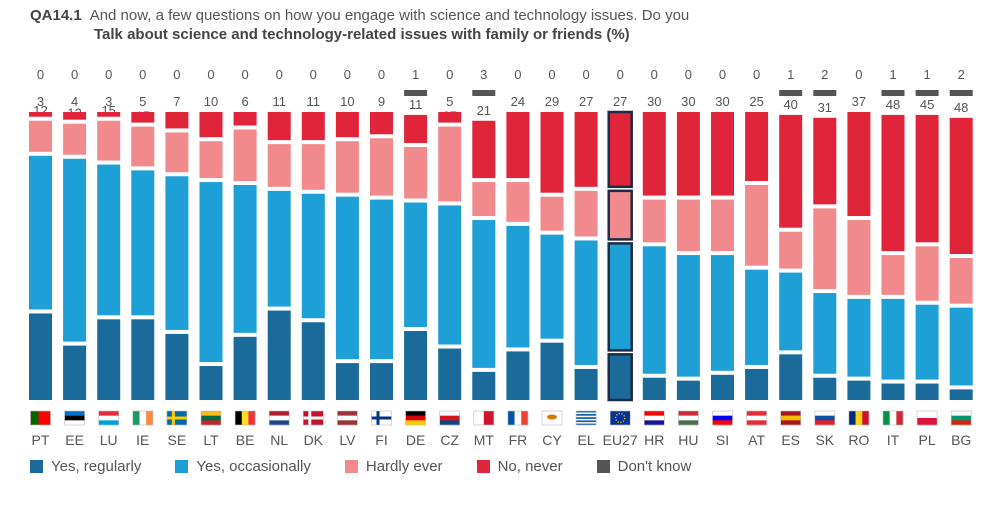  Describe the element at coordinates (722, 440) in the screenshot. I see `category-label-si: SI` at that location.